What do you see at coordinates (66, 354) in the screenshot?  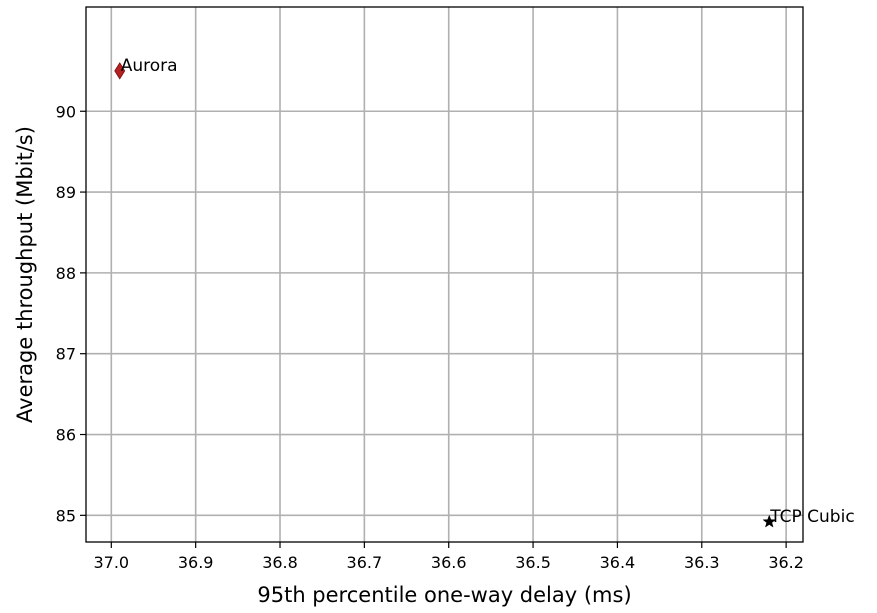 I see `y-tick-label: 87` at bounding box center [66, 354].